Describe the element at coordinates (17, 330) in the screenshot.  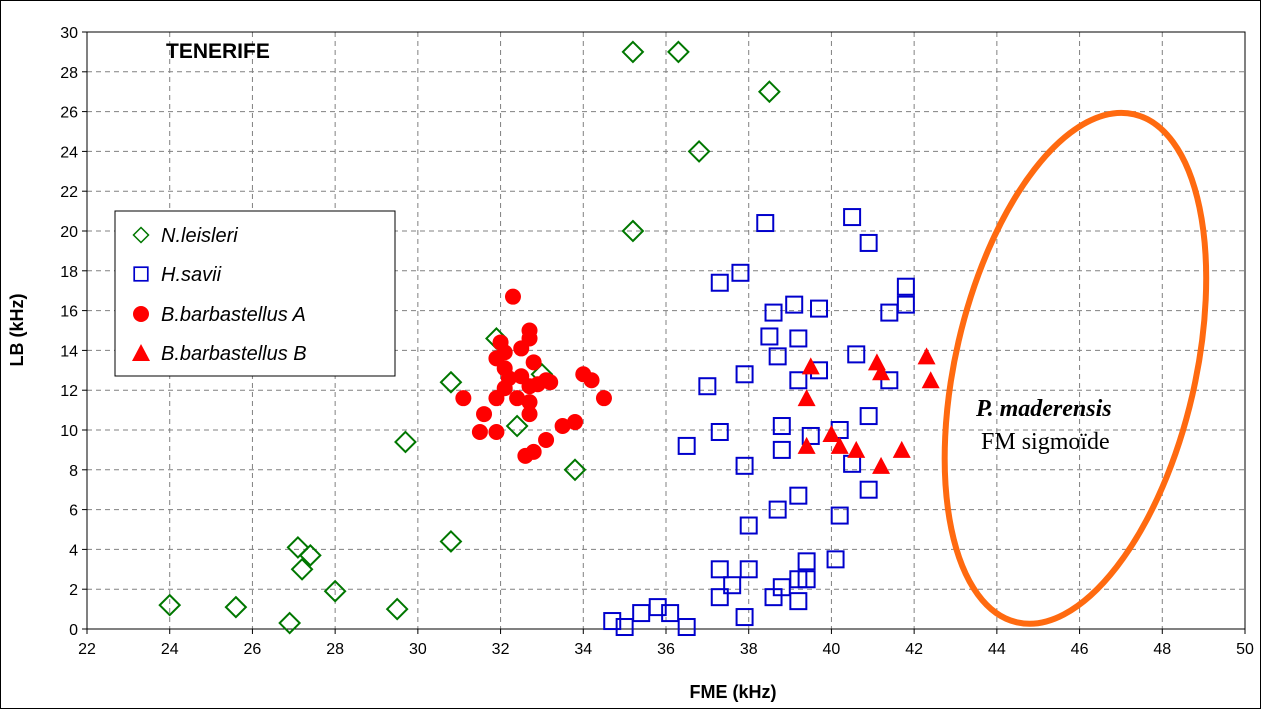
I see `y-axis-title: LB (kHz)` at that location.